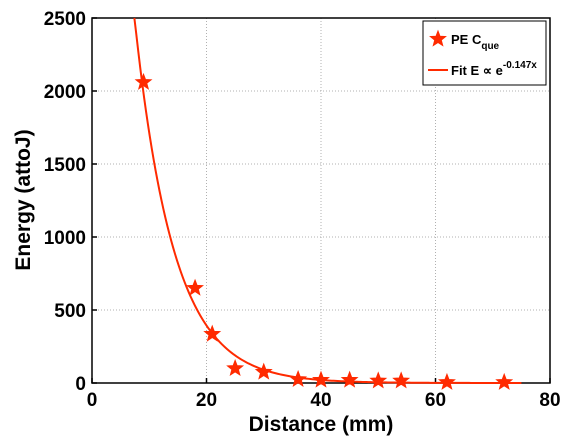  Describe the element at coordinates (65, 19) in the screenshot. I see `y-tick-label: 2500` at that location.